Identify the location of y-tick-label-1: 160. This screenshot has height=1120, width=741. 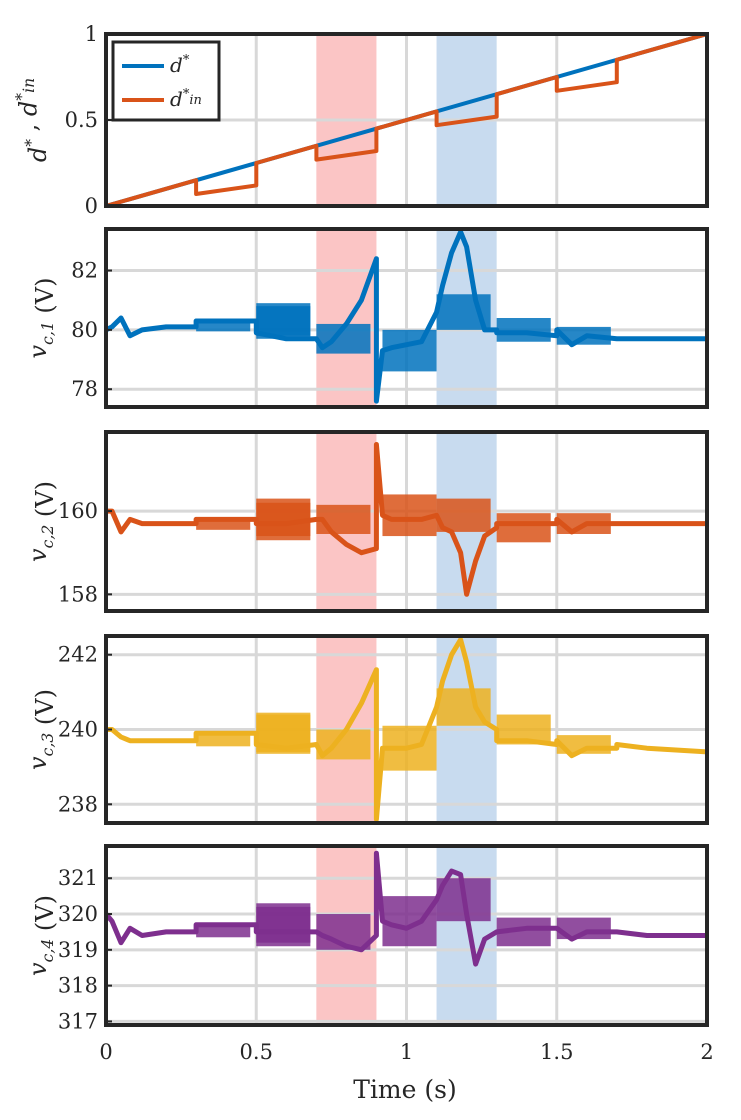
(78, 511).